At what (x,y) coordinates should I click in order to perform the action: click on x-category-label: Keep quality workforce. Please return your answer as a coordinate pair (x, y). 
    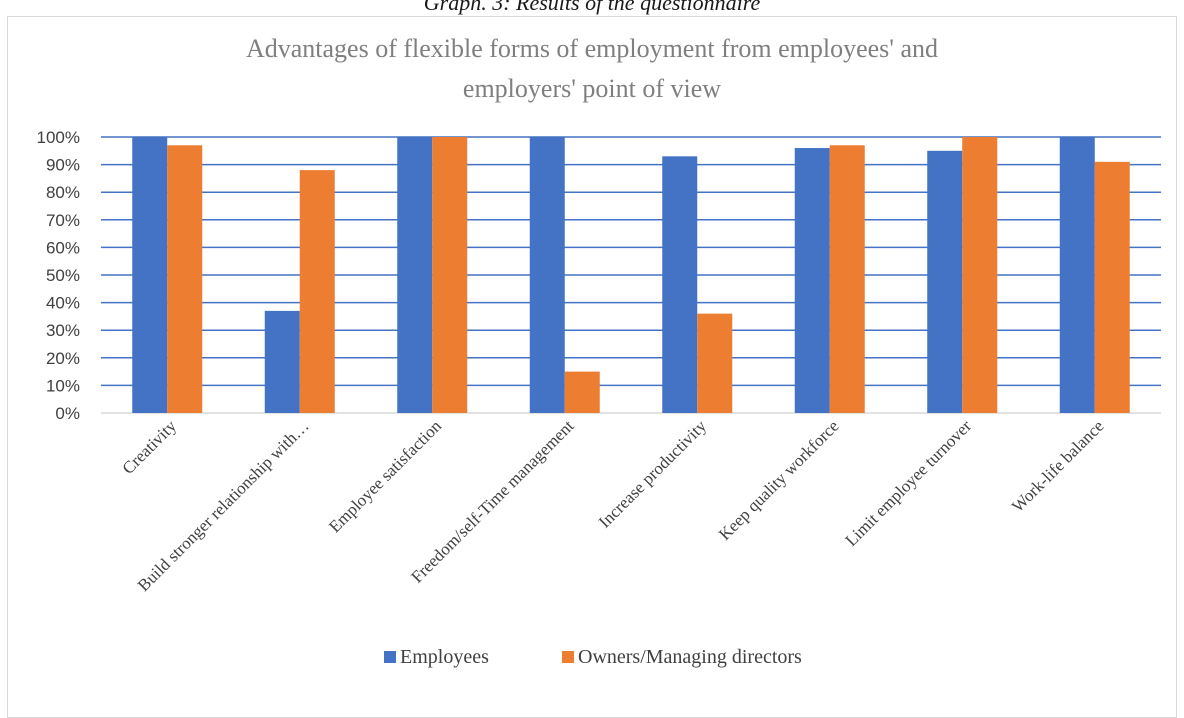
    Looking at the image, I should click on (779, 480).